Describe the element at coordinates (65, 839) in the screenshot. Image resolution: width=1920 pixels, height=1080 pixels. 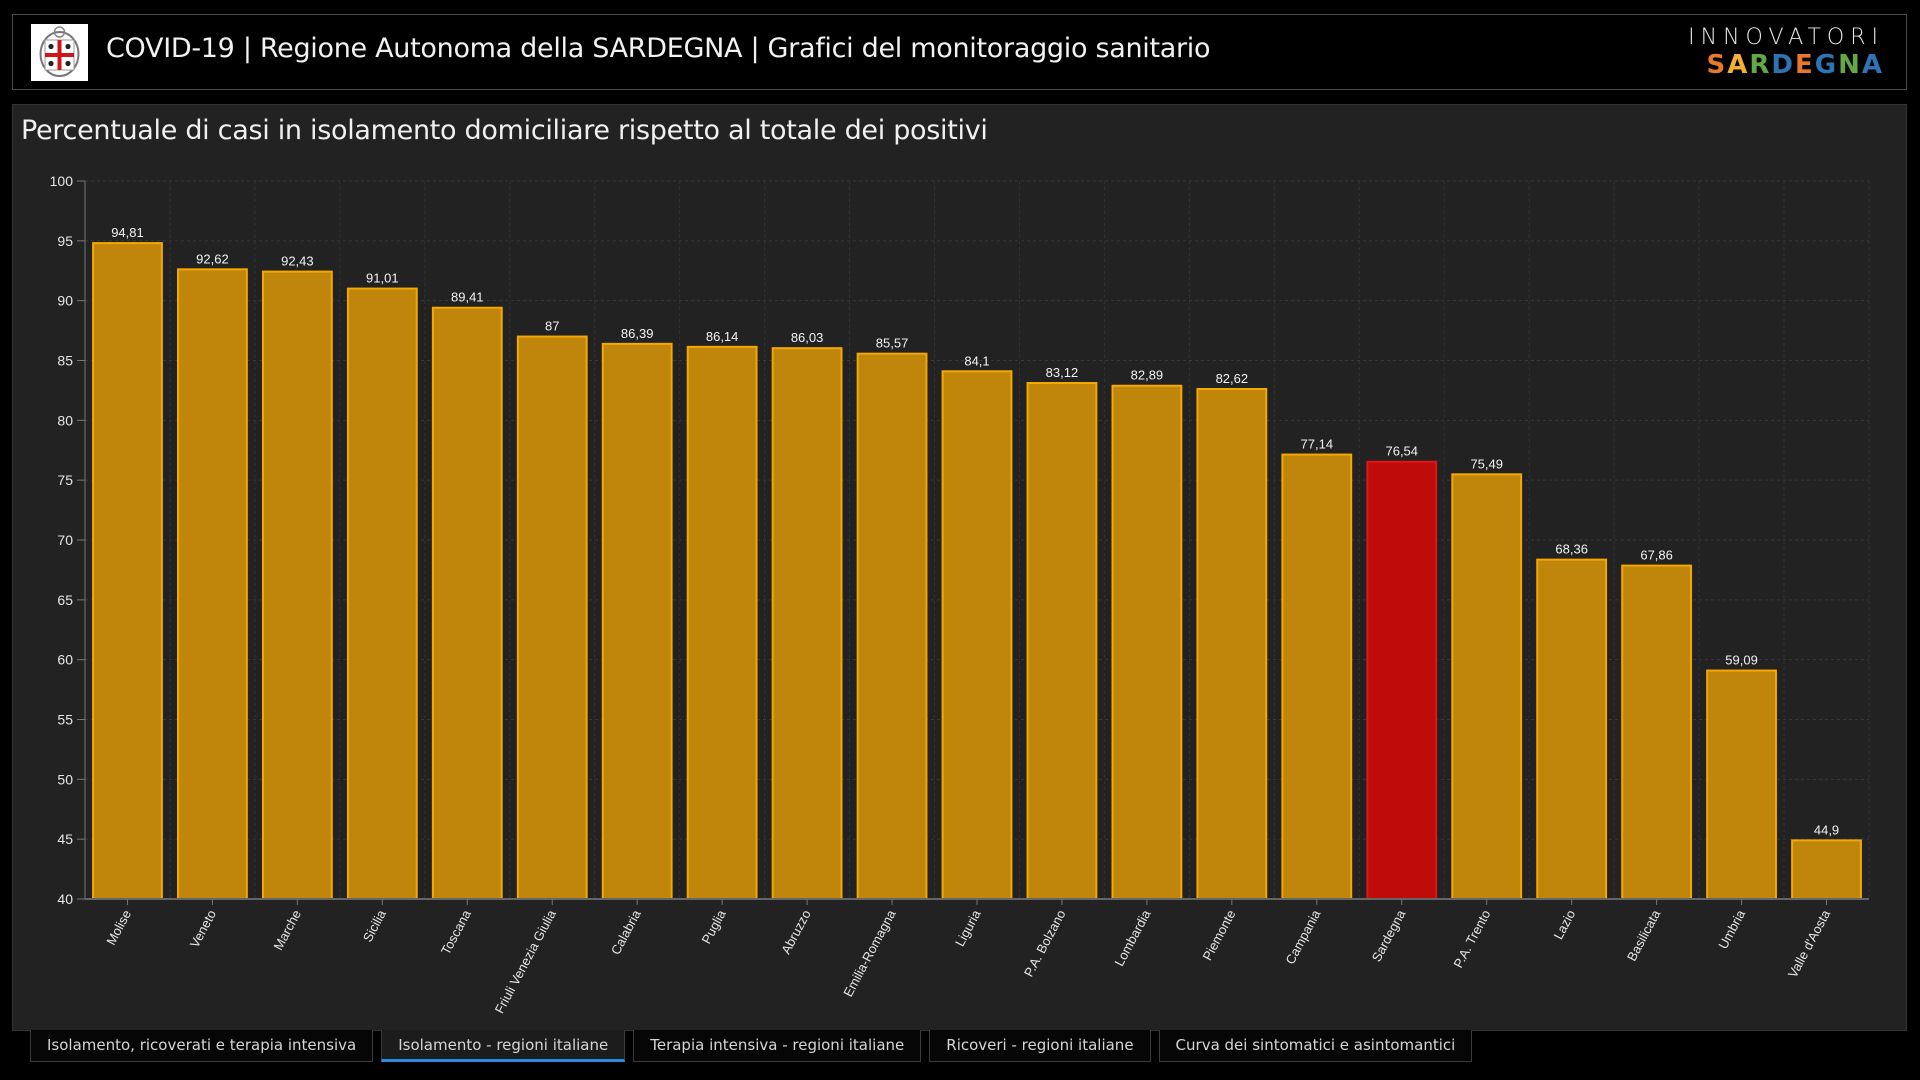
I see `y-tick-label: 45` at that location.